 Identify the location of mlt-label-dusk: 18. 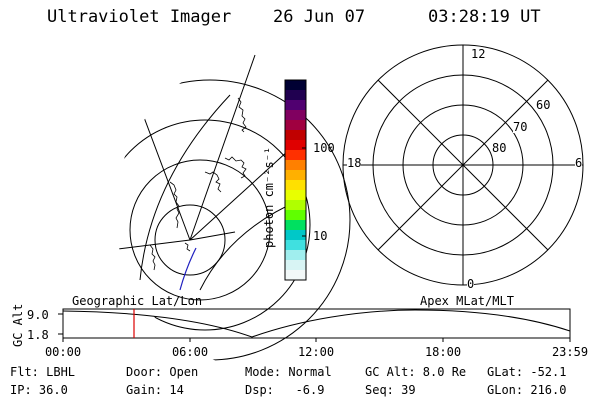
(354, 163).